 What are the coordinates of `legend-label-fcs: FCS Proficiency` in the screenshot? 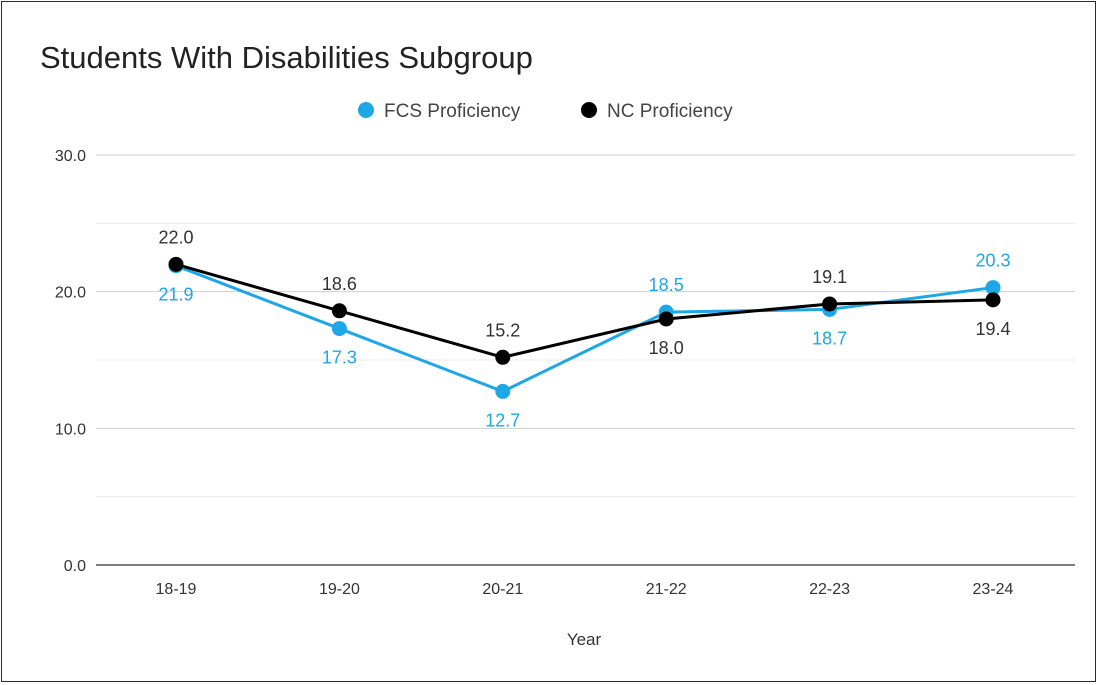 It's located at (452, 111).